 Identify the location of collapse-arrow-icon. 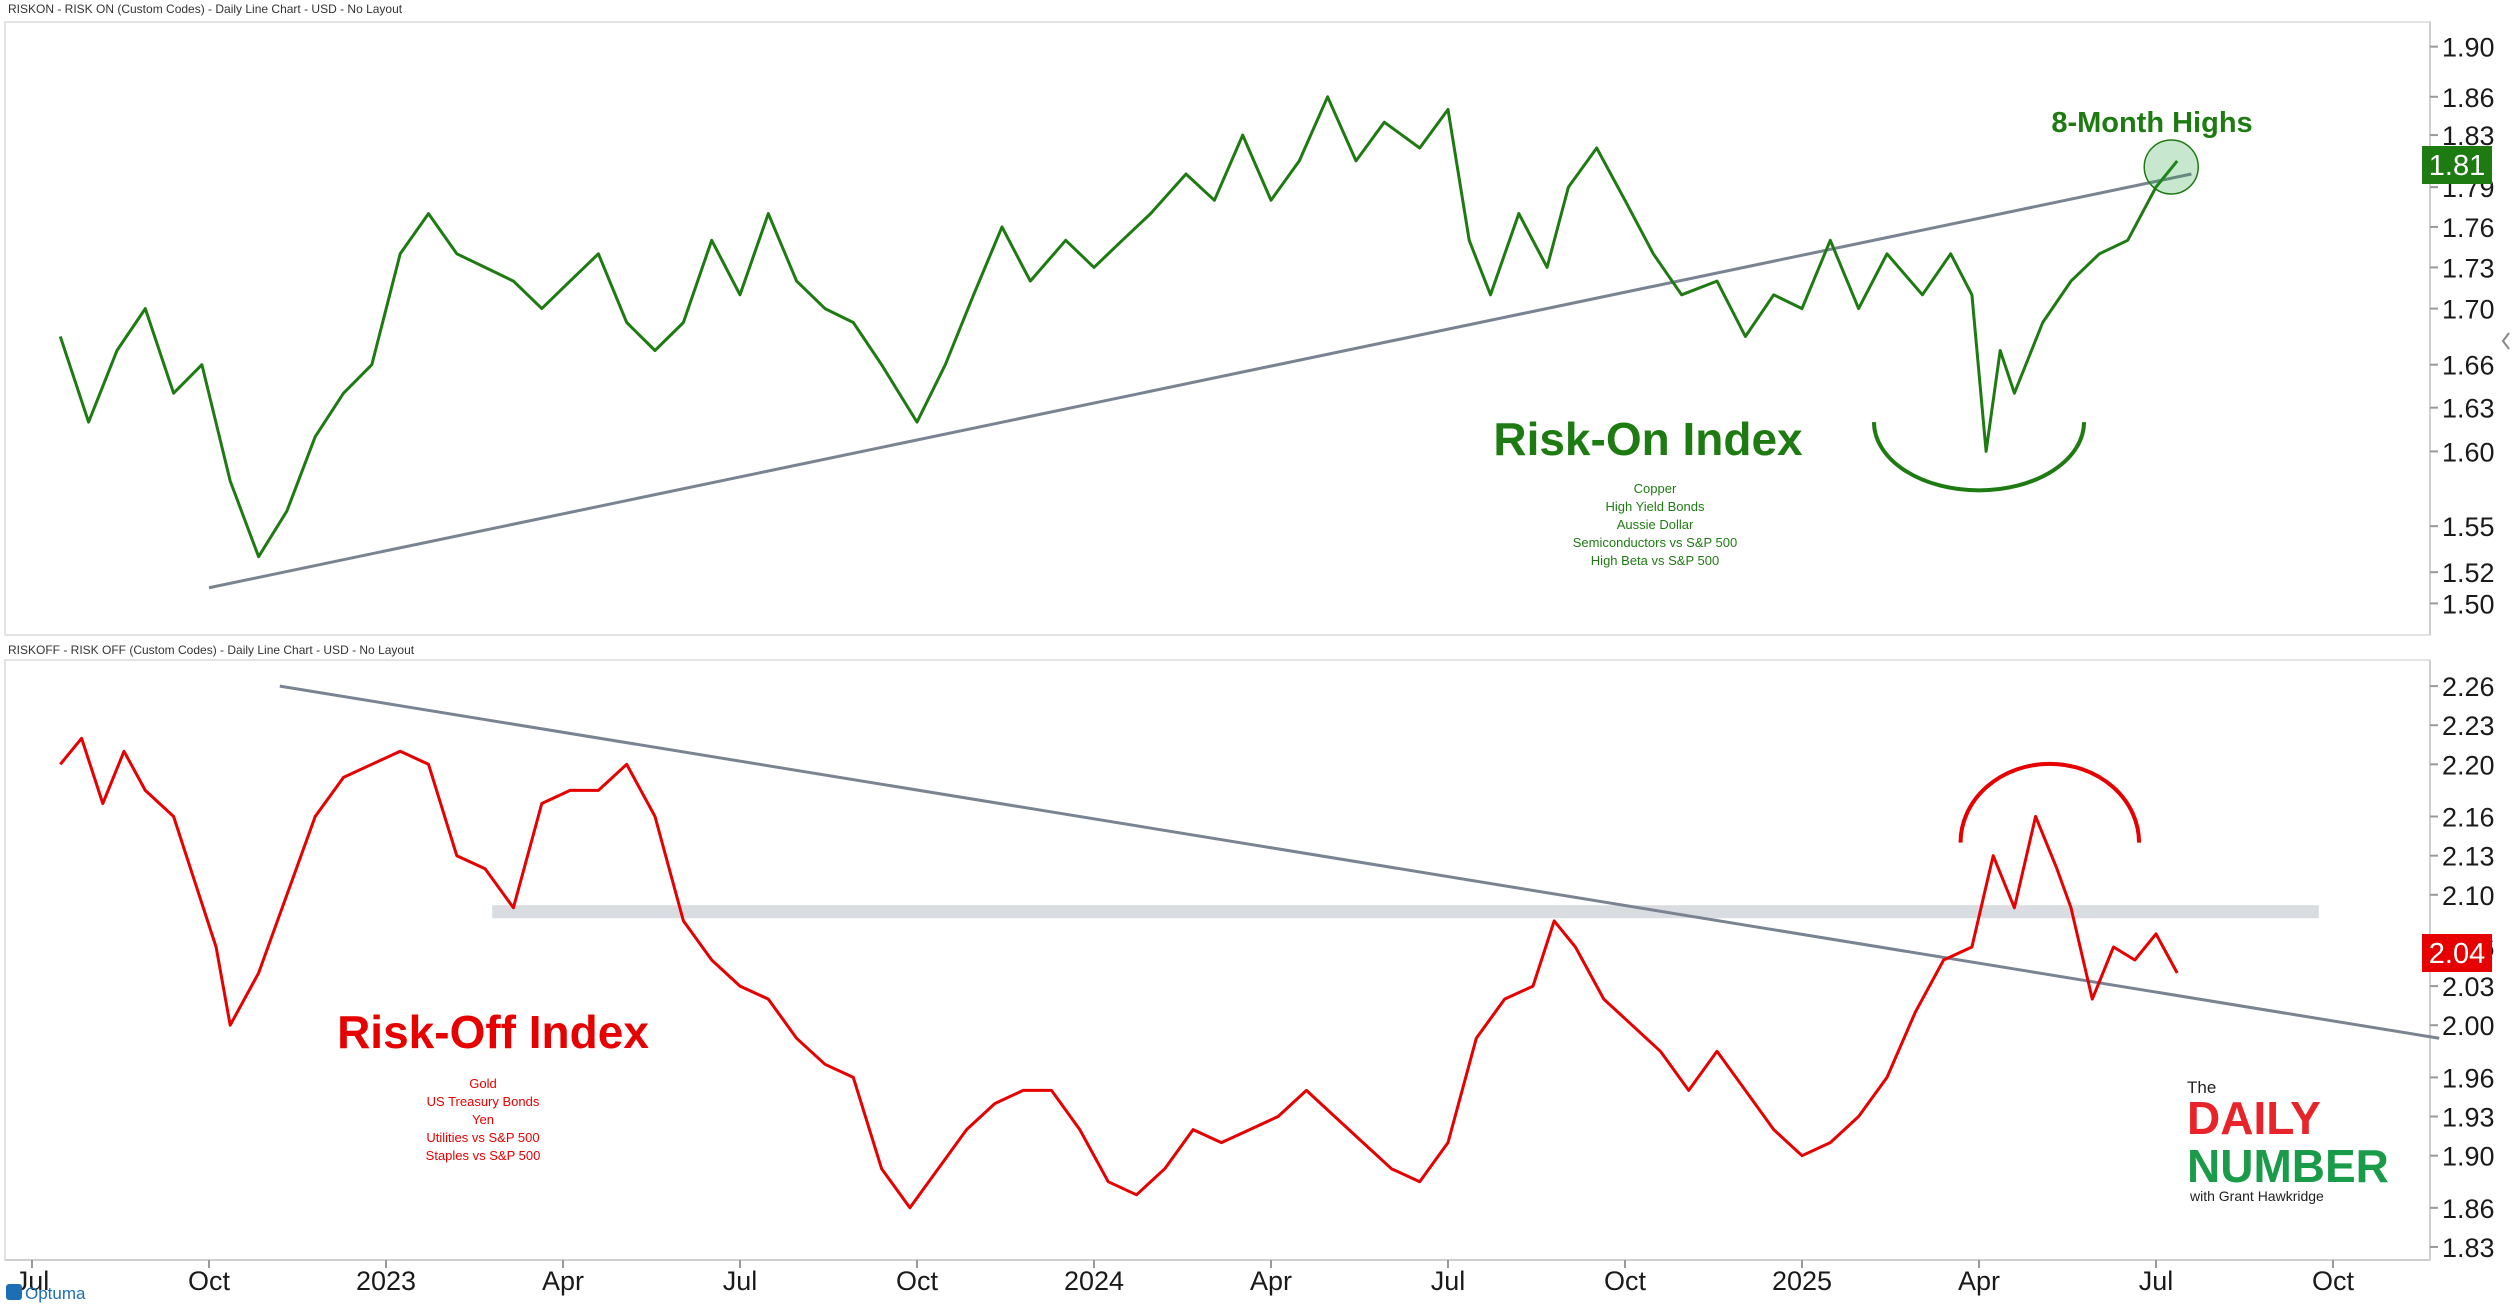
(2505, 341).